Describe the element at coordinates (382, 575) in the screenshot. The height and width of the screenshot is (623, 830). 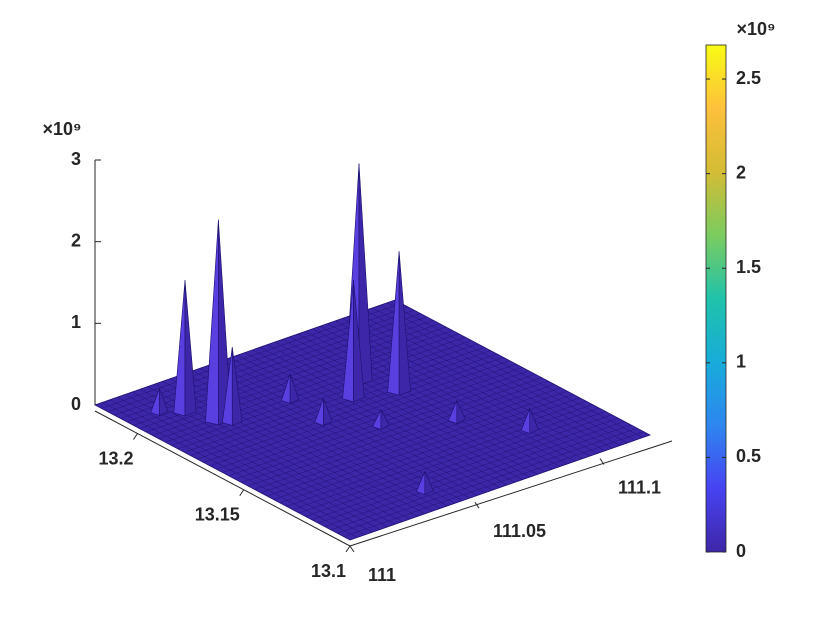
I see `x-tick-label: 111` at that location.